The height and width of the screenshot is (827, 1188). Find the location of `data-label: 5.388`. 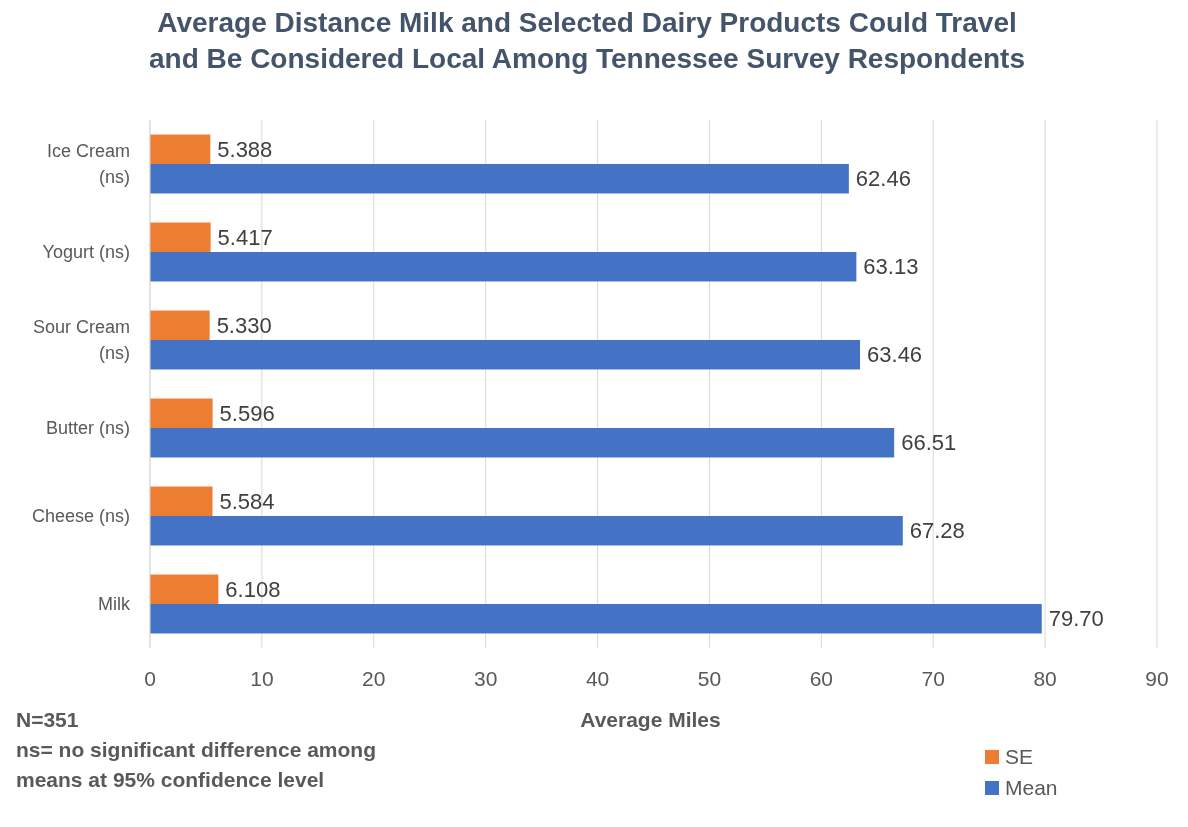

data-label: 5.388 is located at coordinates (245, 149).